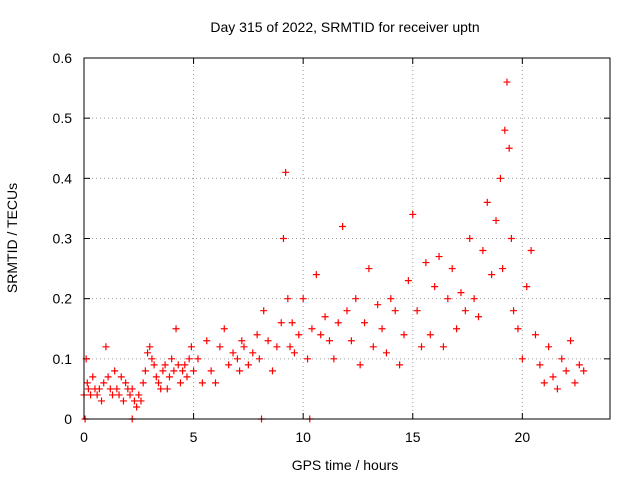 Image resolution: width=640 pixels, height=480 pixels. I want to click on y-tick-label: 0, so click(68, 419).